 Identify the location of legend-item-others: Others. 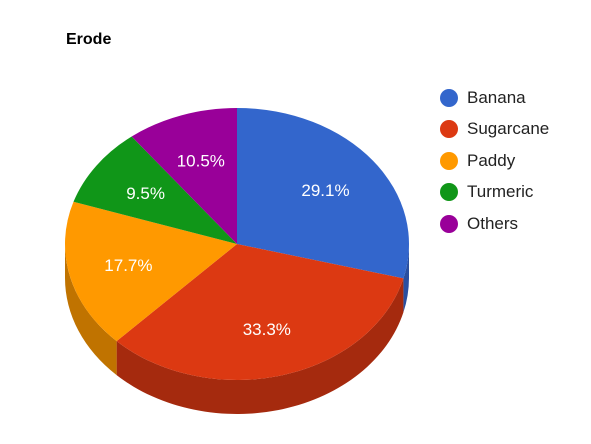
(494, 224).